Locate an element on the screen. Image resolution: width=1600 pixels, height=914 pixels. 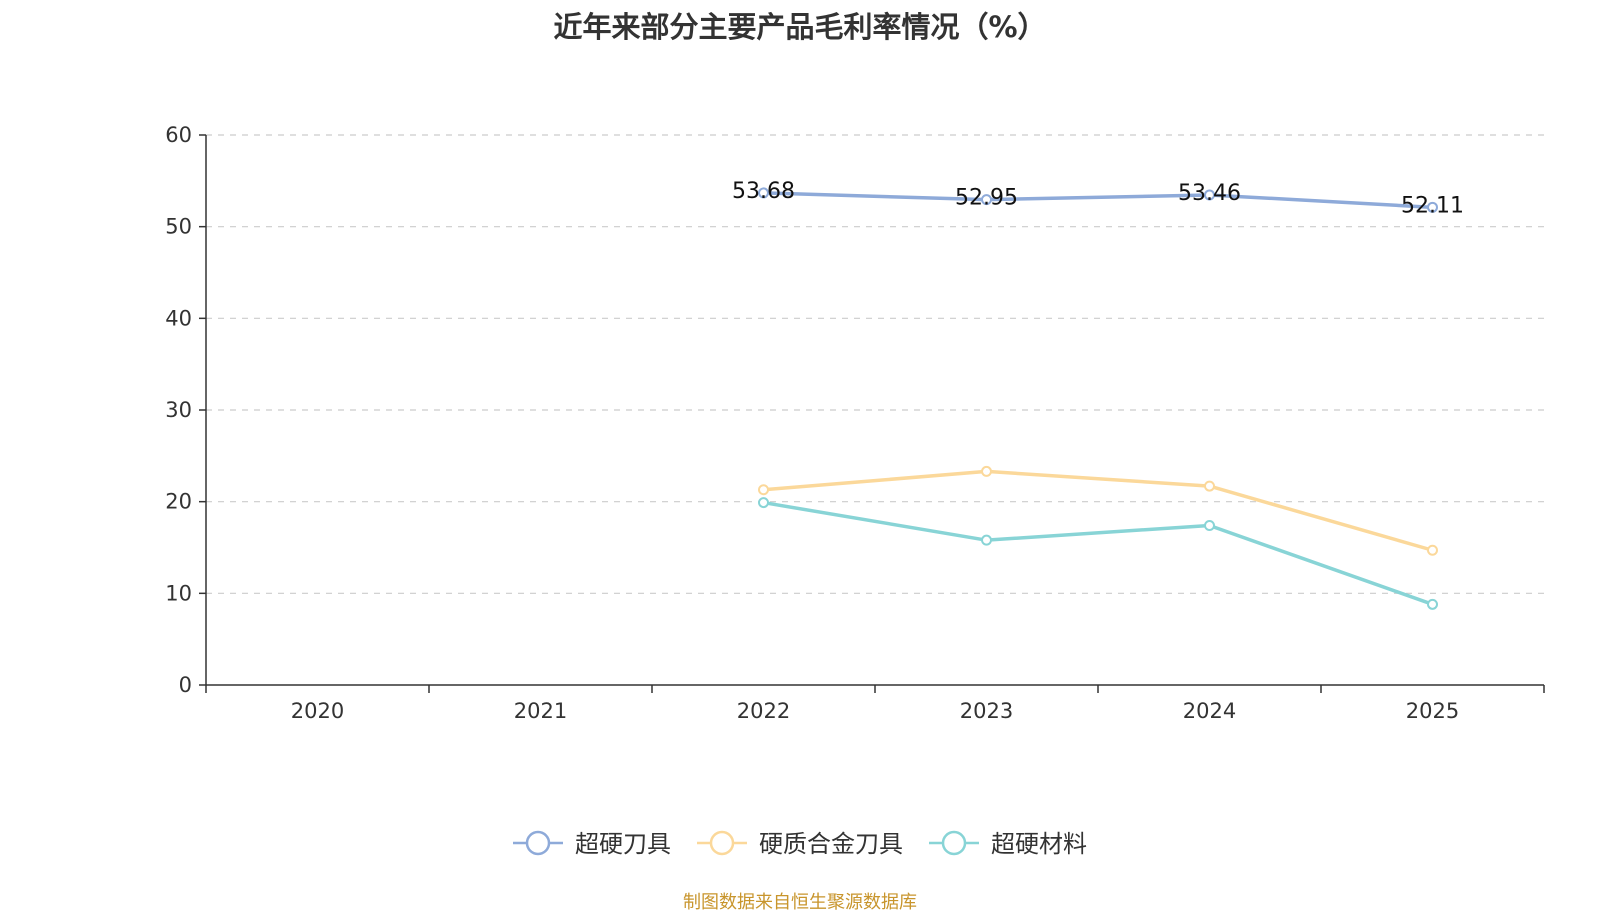
legend-item: 超硬材料 is located at coordinates (1008, 844).